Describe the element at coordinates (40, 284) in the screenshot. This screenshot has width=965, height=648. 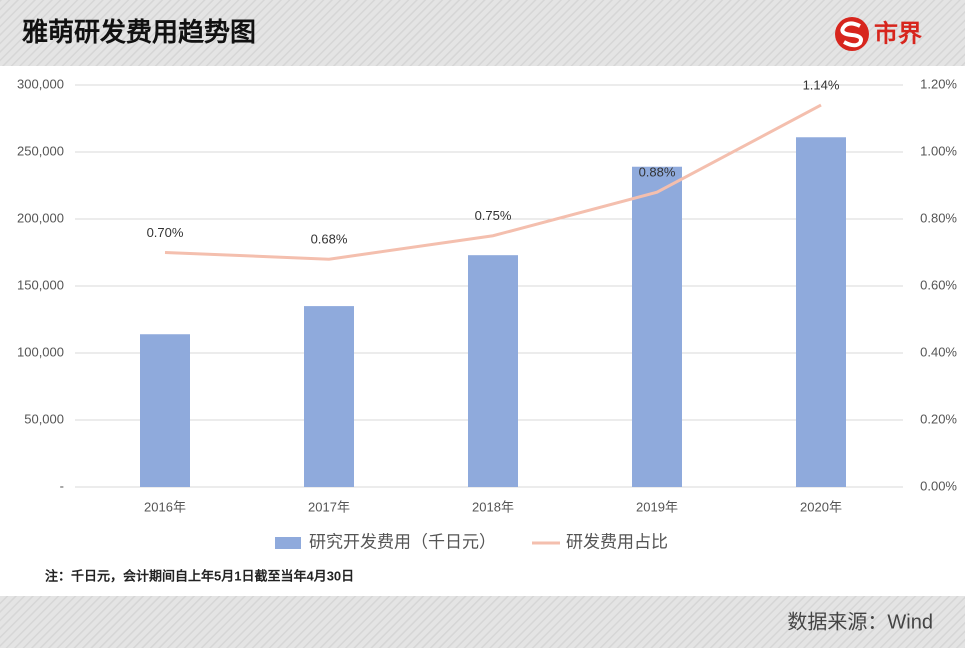
I see `y-tick-label: 150,000` at that location.